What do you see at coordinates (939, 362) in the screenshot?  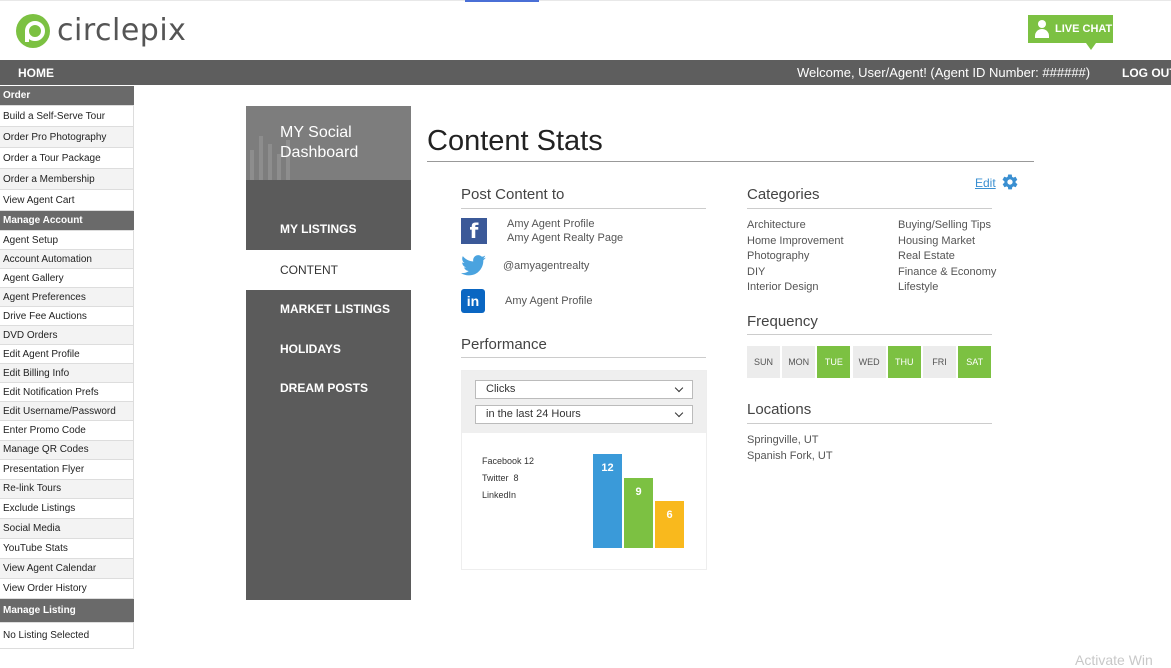 I see `day-toggle-fri: FRI` at bounding box center [939, 362].